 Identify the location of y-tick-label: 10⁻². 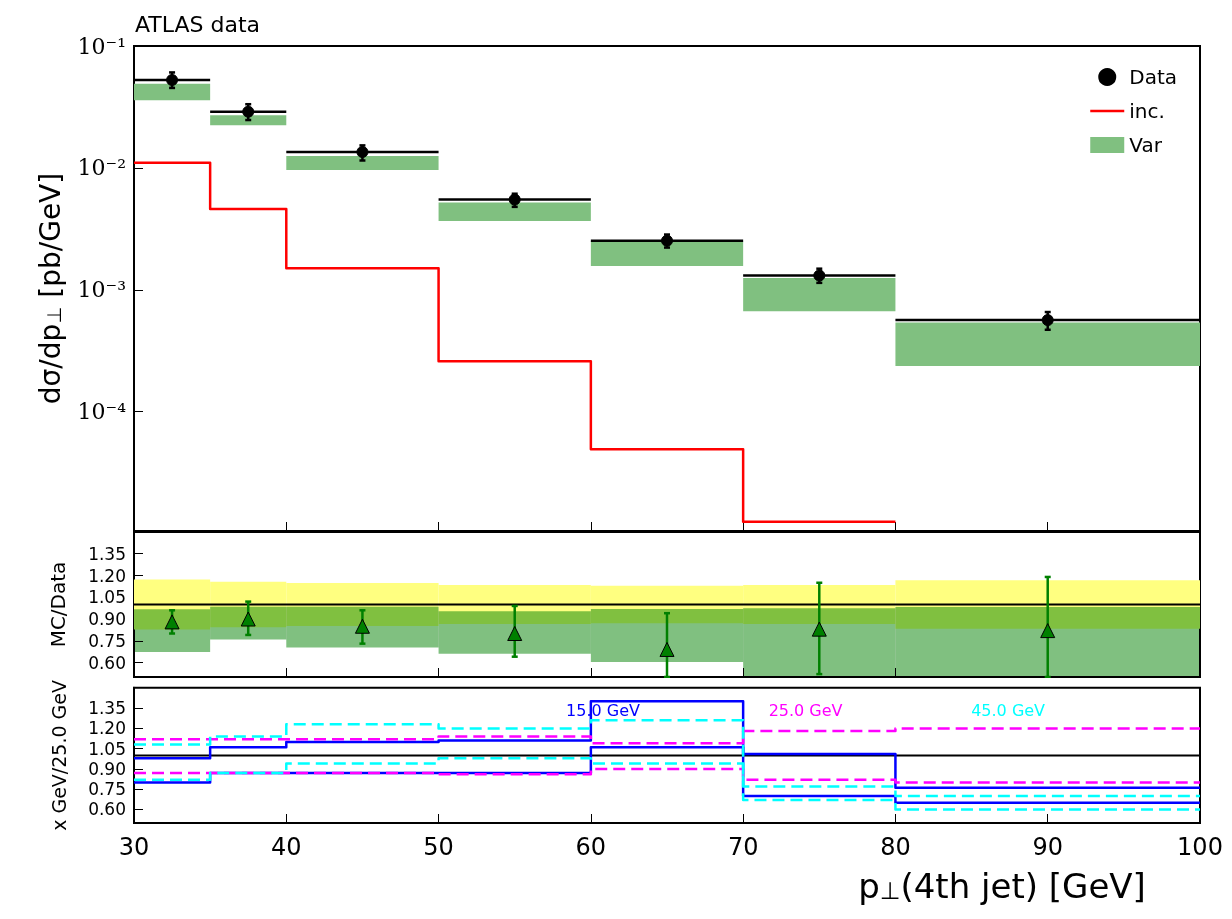
(101, 168).